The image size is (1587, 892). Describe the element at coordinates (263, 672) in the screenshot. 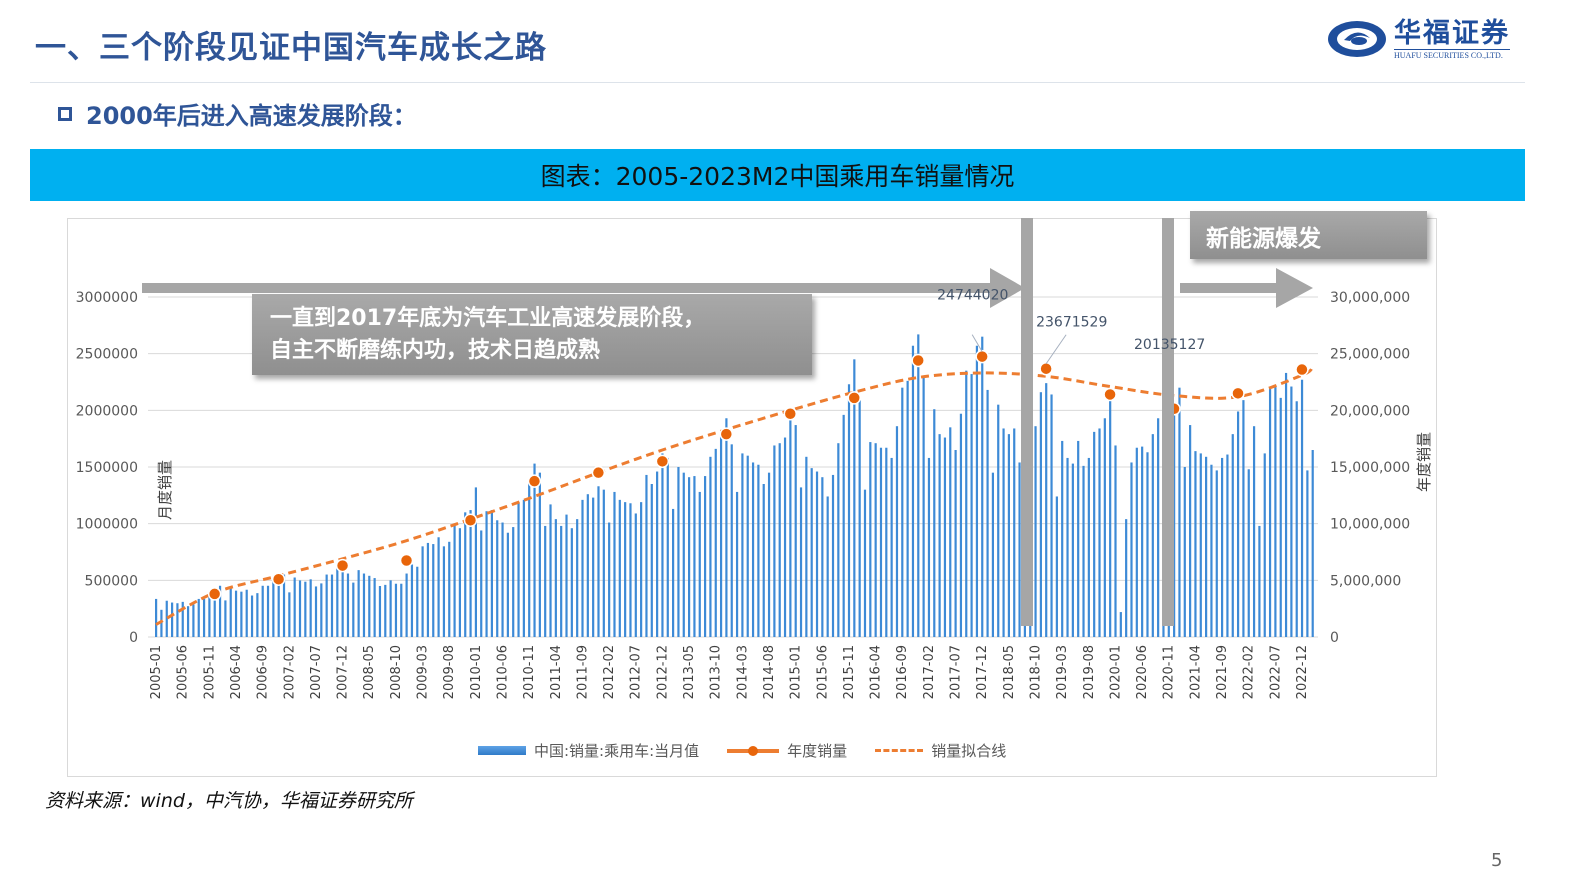

I see `x-tick-label: 2006-09` at that location.